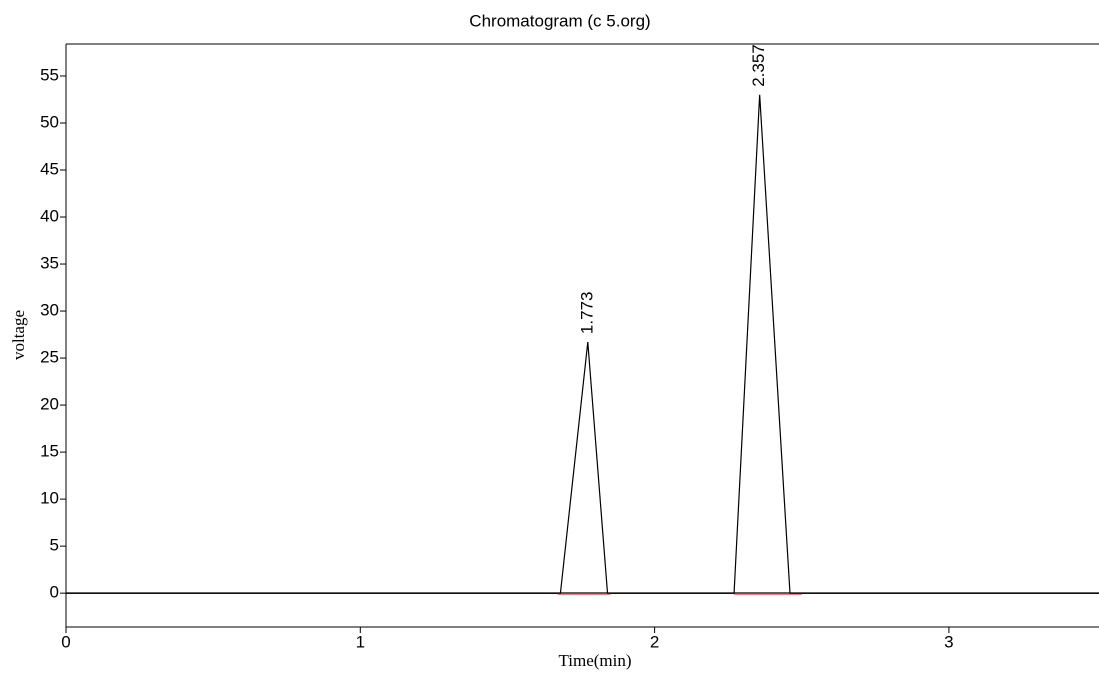 The image size is (1099, 675). What do you see at coordinates (54, 545) in the screenshot?
I see `y-tick-label: 5` at bounding box center [54, 545].